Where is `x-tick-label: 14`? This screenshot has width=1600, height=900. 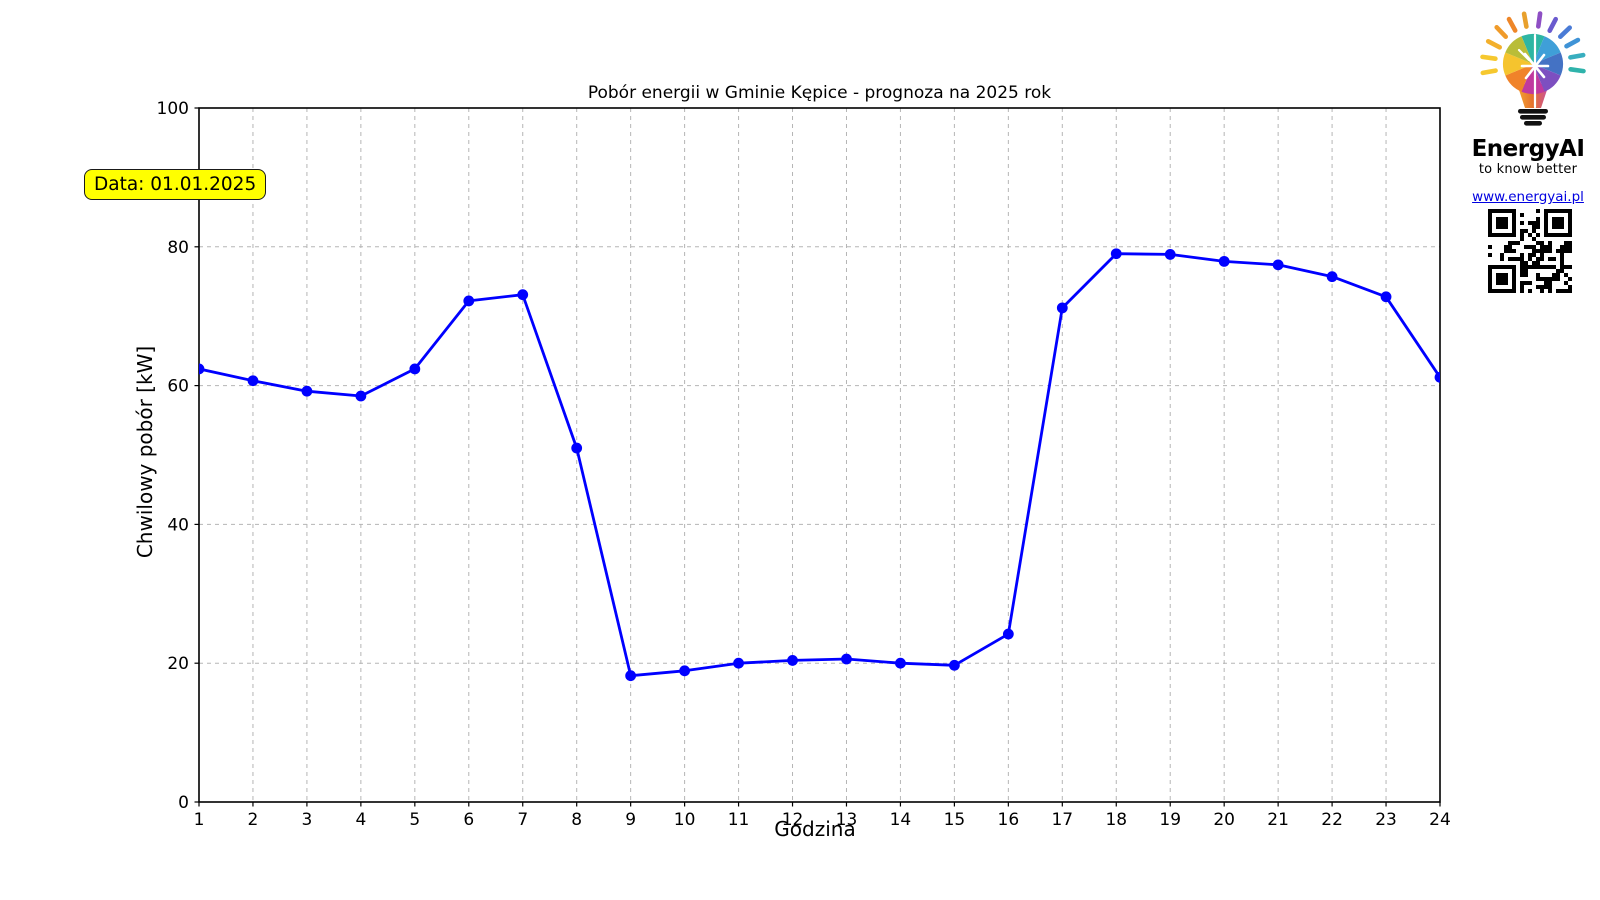 x-tick-label: 14 is located at coordinates (901, 820).